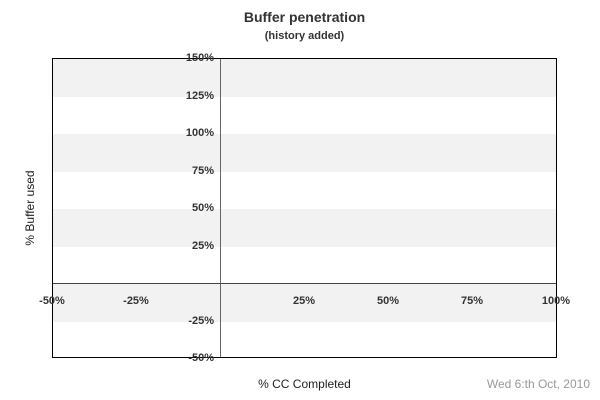 The image size is (600, 400). Describe the element at coordinates (304, 36) in the screenshot. I see `chart-subtitle: (history added)` at that location.